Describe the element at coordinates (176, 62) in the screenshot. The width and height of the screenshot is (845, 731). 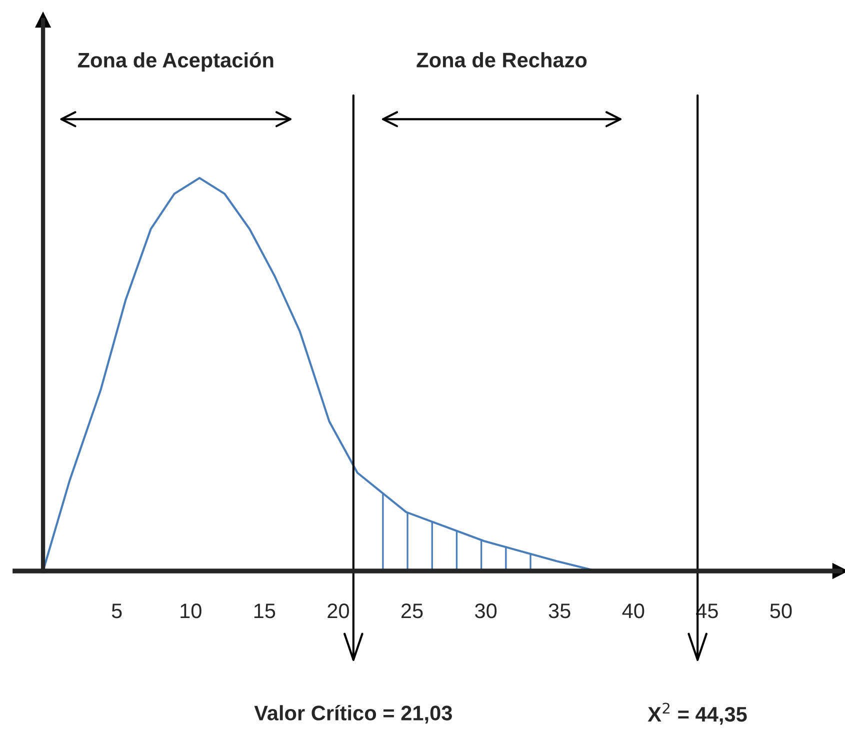
I see `text: Zona de Aceptación` at that location.